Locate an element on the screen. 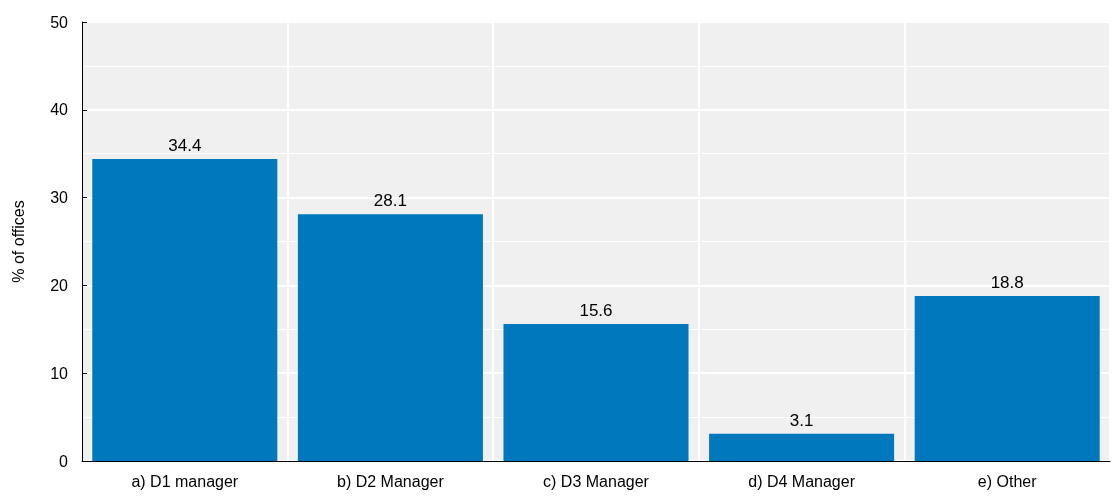  data-label: 18.8 is located at coordinates (1007, 282).